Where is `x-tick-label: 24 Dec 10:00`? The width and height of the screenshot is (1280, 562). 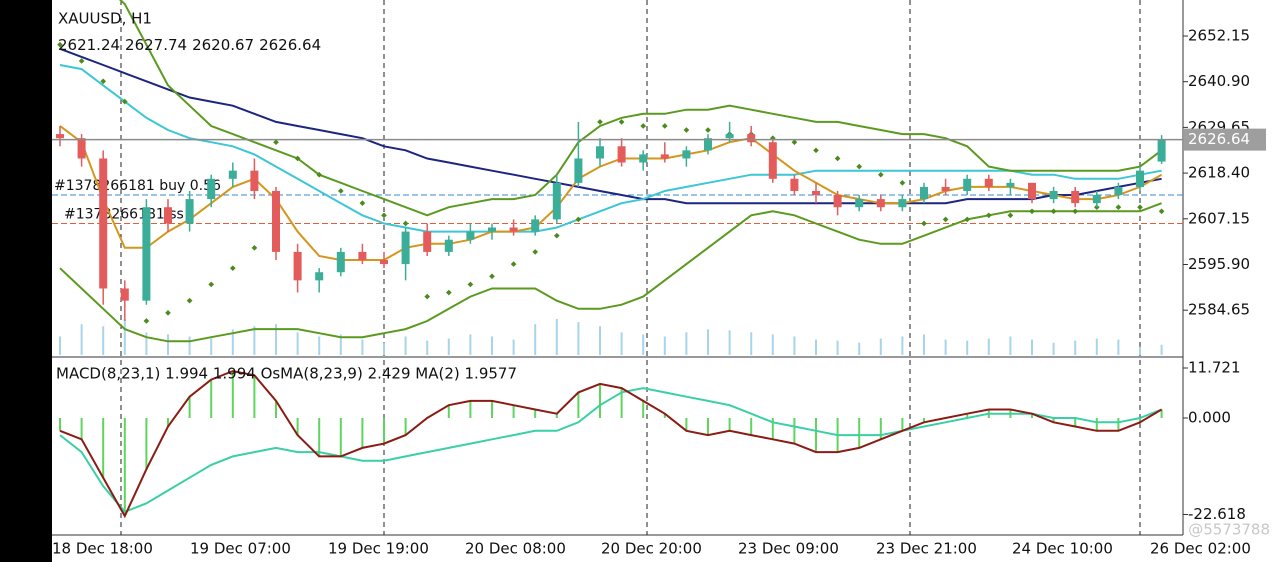
x-tick-label: 24 Dec 10:00 is located at coordinates (1062, 549).